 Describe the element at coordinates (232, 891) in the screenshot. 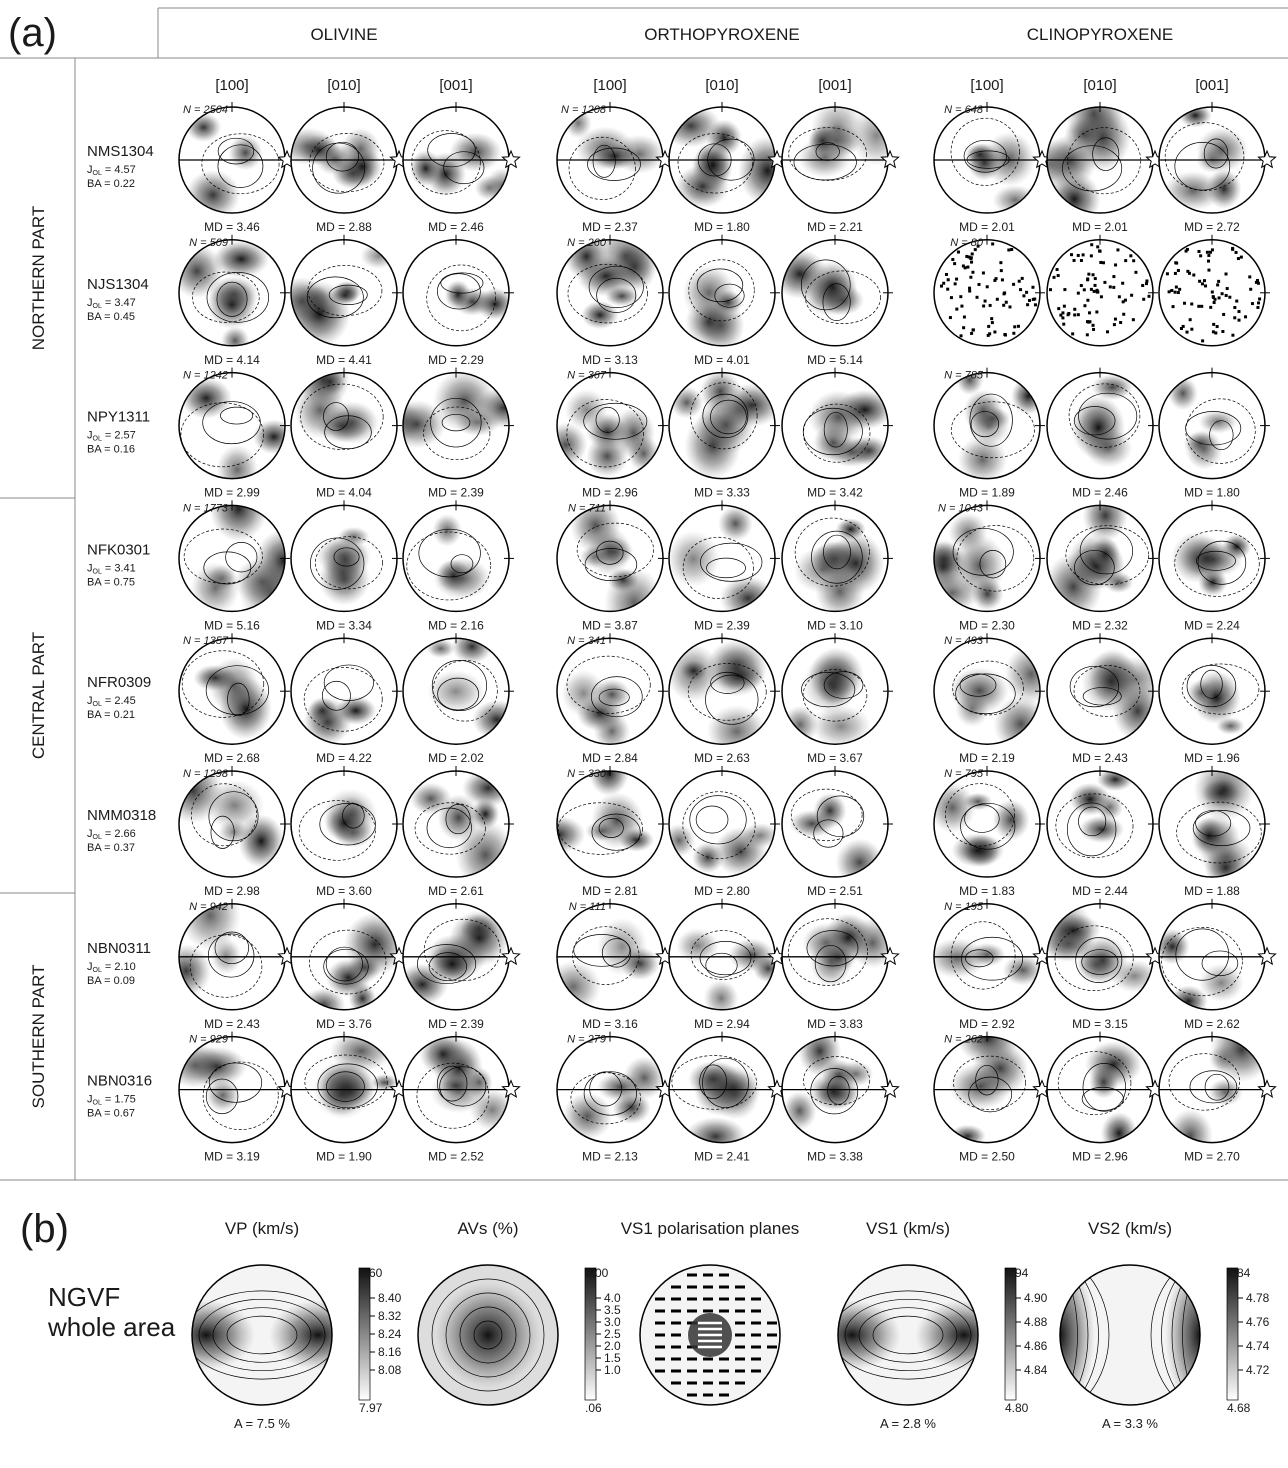

I see `md-value: MD = 2.98` at that location.